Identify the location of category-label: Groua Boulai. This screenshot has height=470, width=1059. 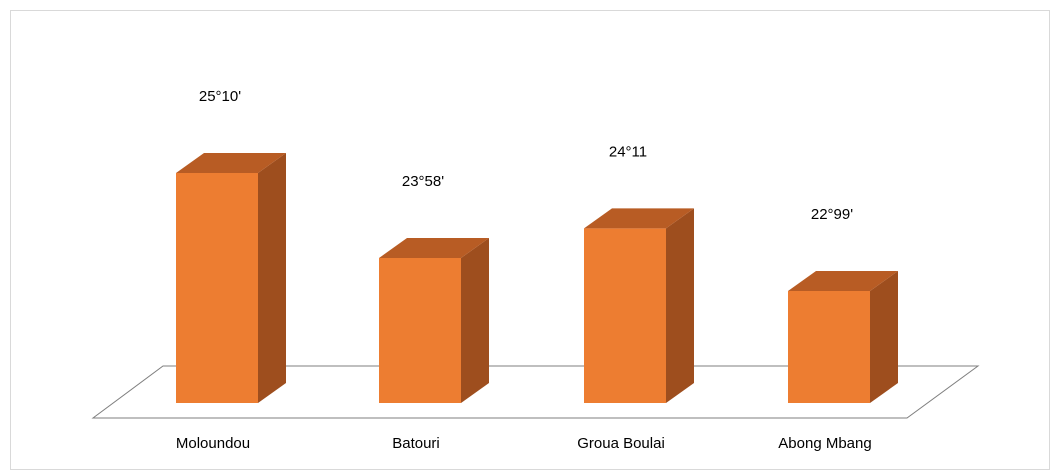
(621, 443).